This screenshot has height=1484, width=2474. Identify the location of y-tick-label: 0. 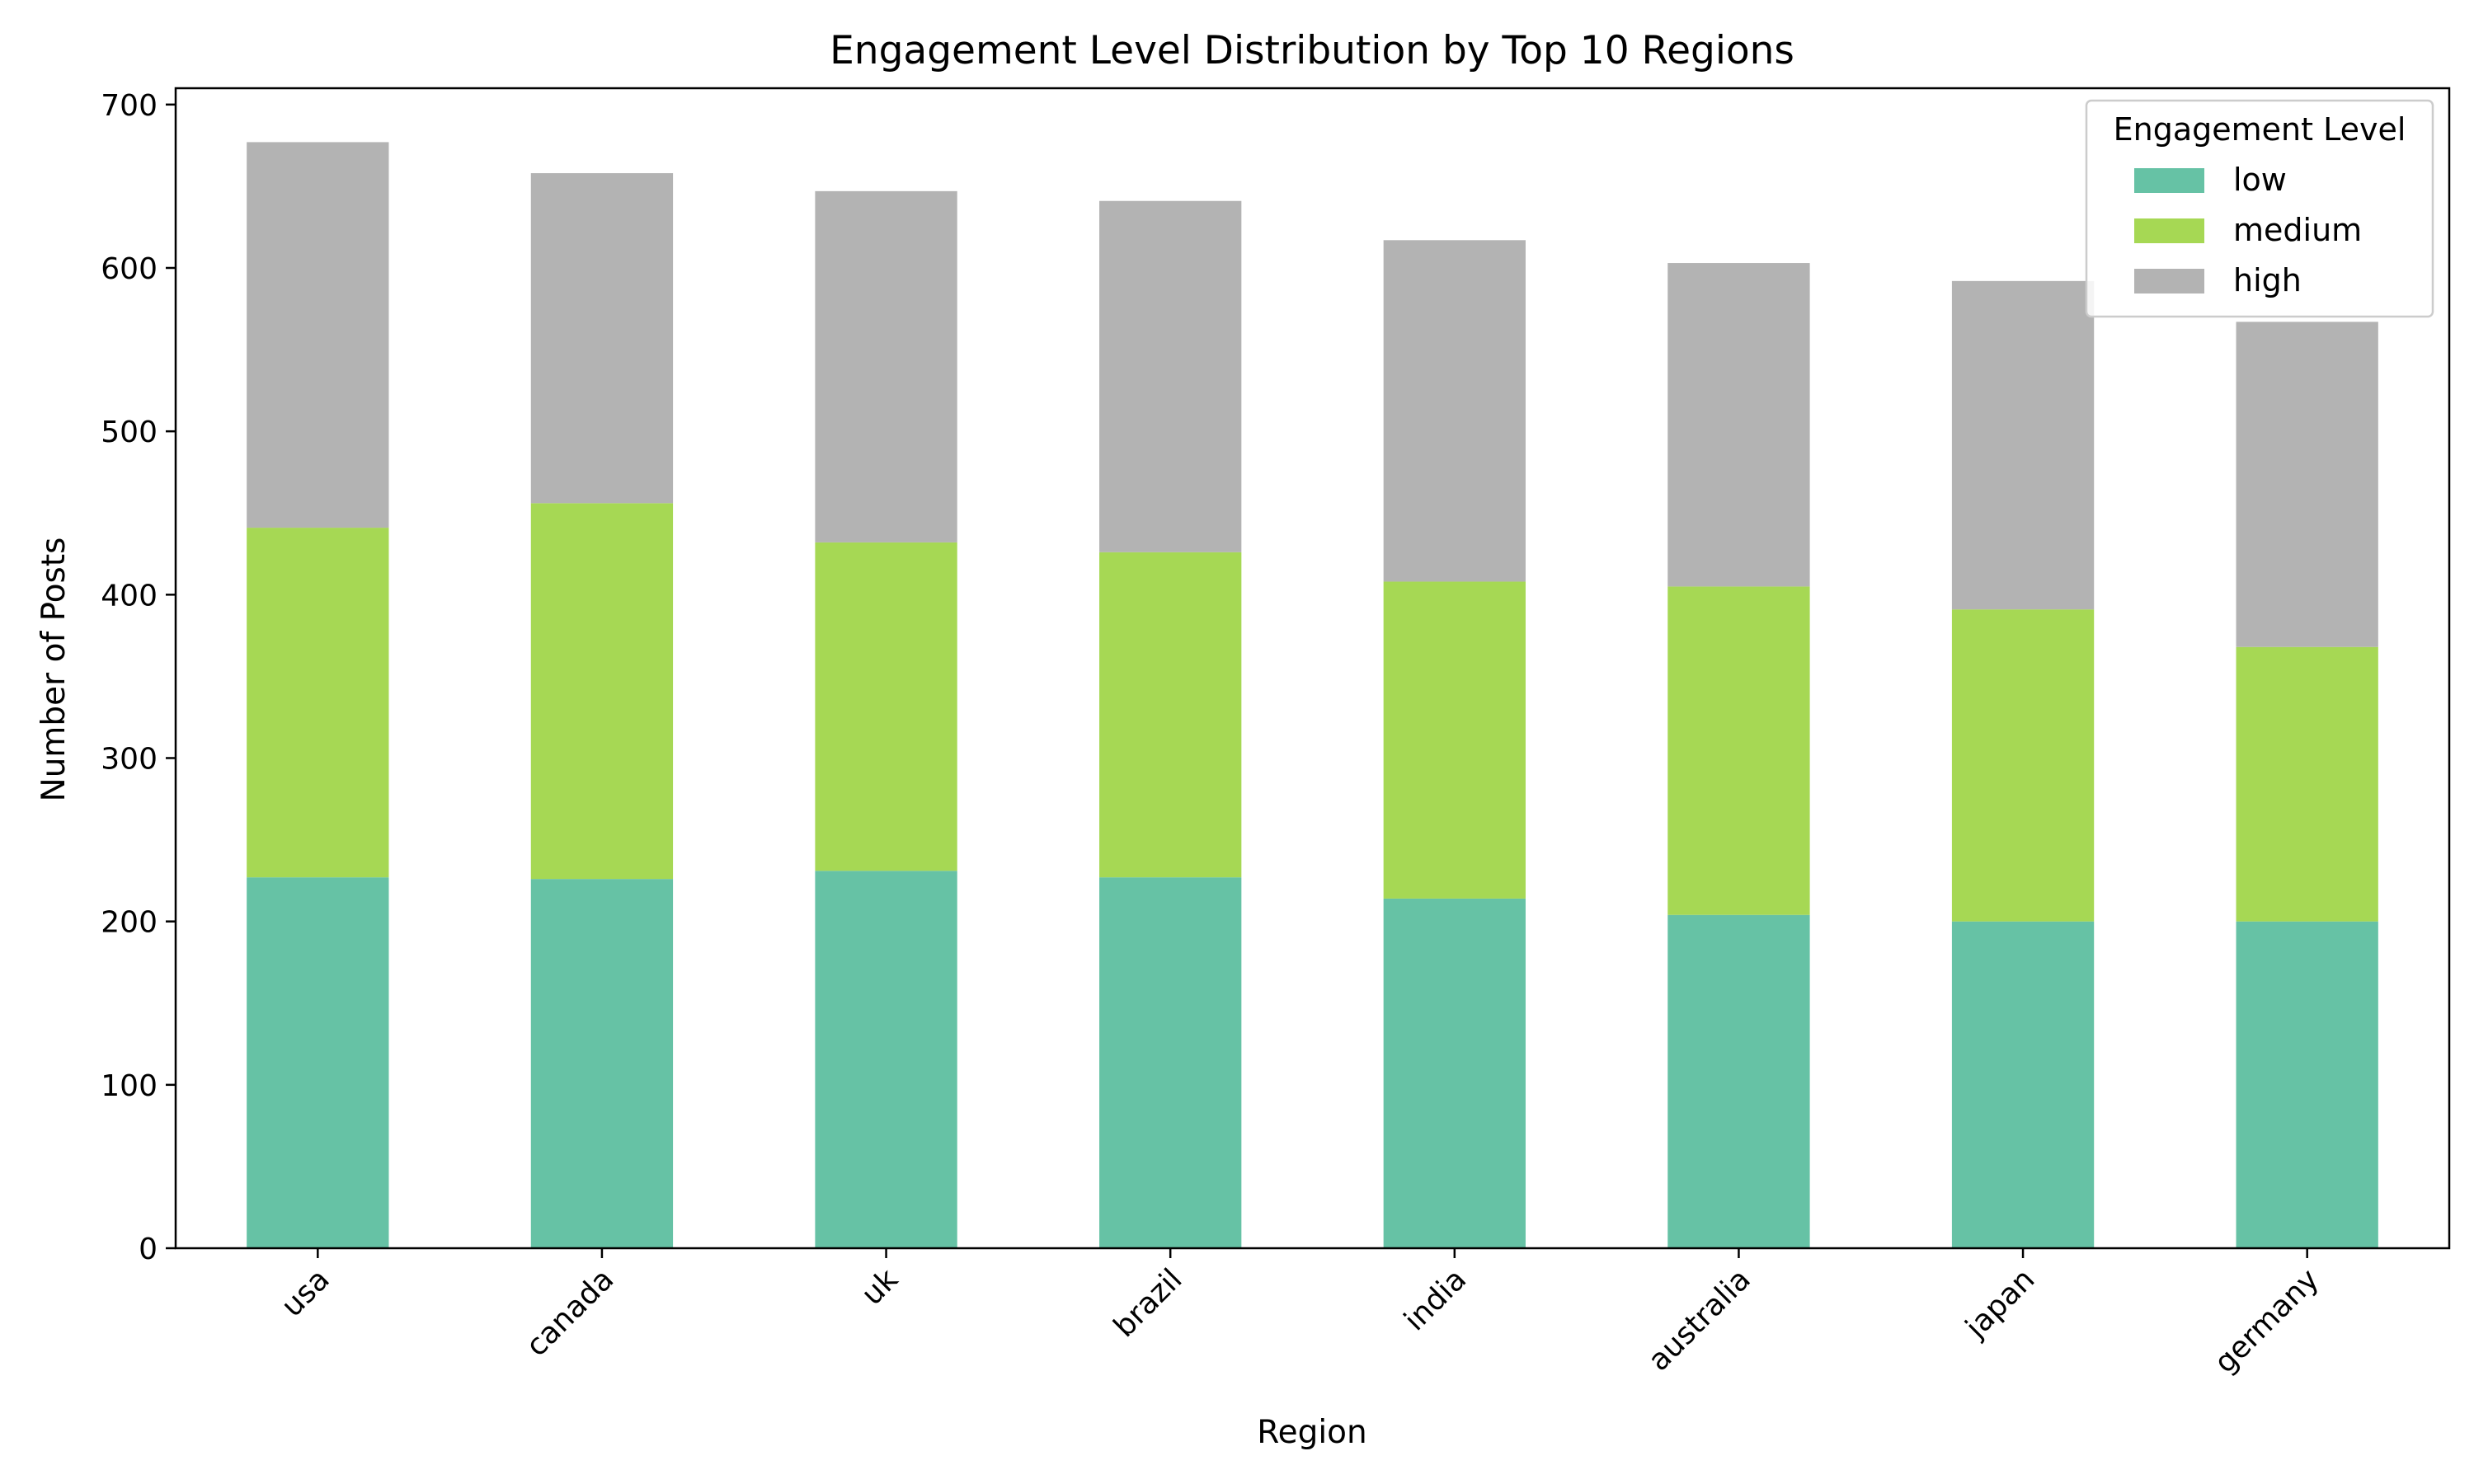
(148, 1249).